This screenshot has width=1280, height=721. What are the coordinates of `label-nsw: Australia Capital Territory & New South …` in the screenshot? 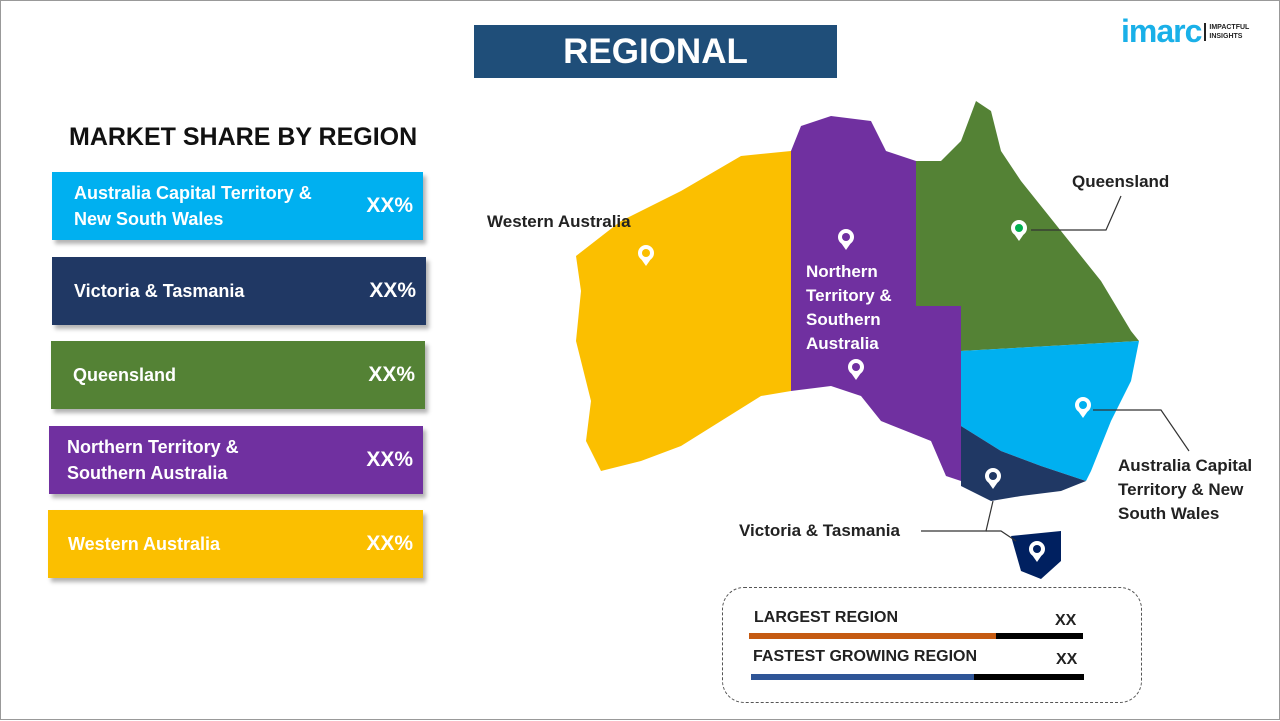 It's located at (1185, 489).